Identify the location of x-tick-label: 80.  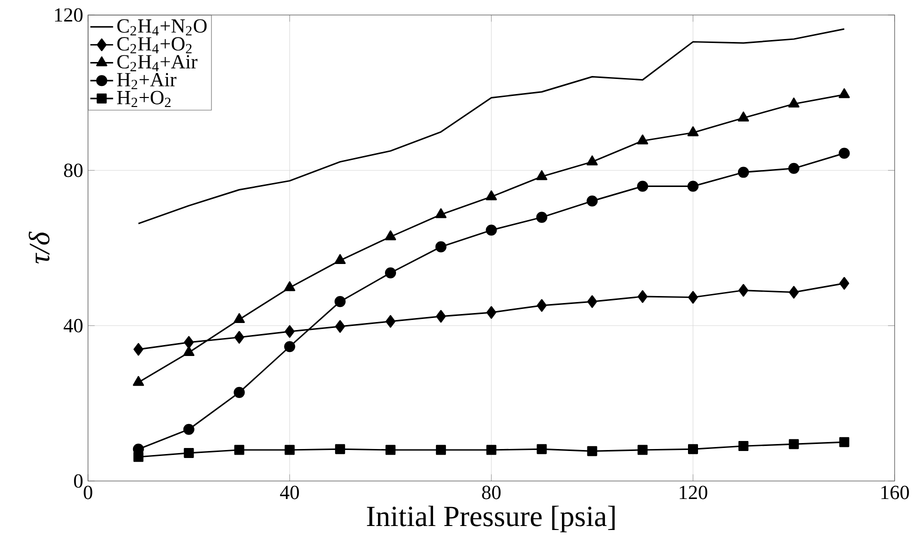
(491, 493).